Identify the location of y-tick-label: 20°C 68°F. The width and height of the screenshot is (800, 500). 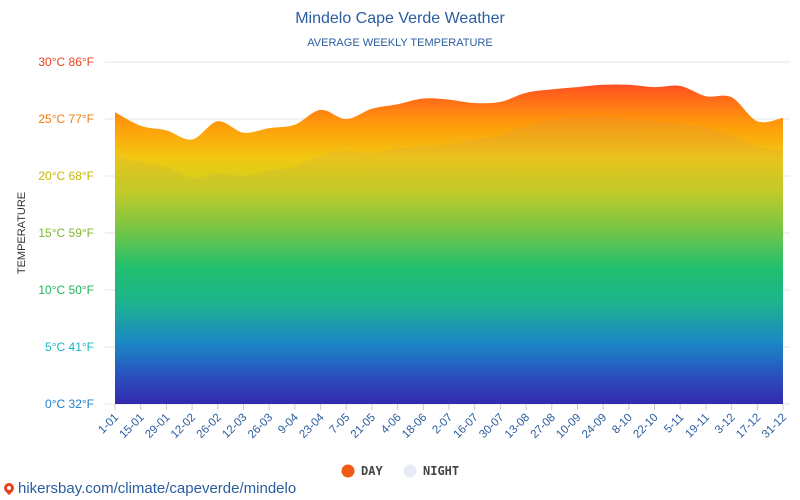
(66, 176).